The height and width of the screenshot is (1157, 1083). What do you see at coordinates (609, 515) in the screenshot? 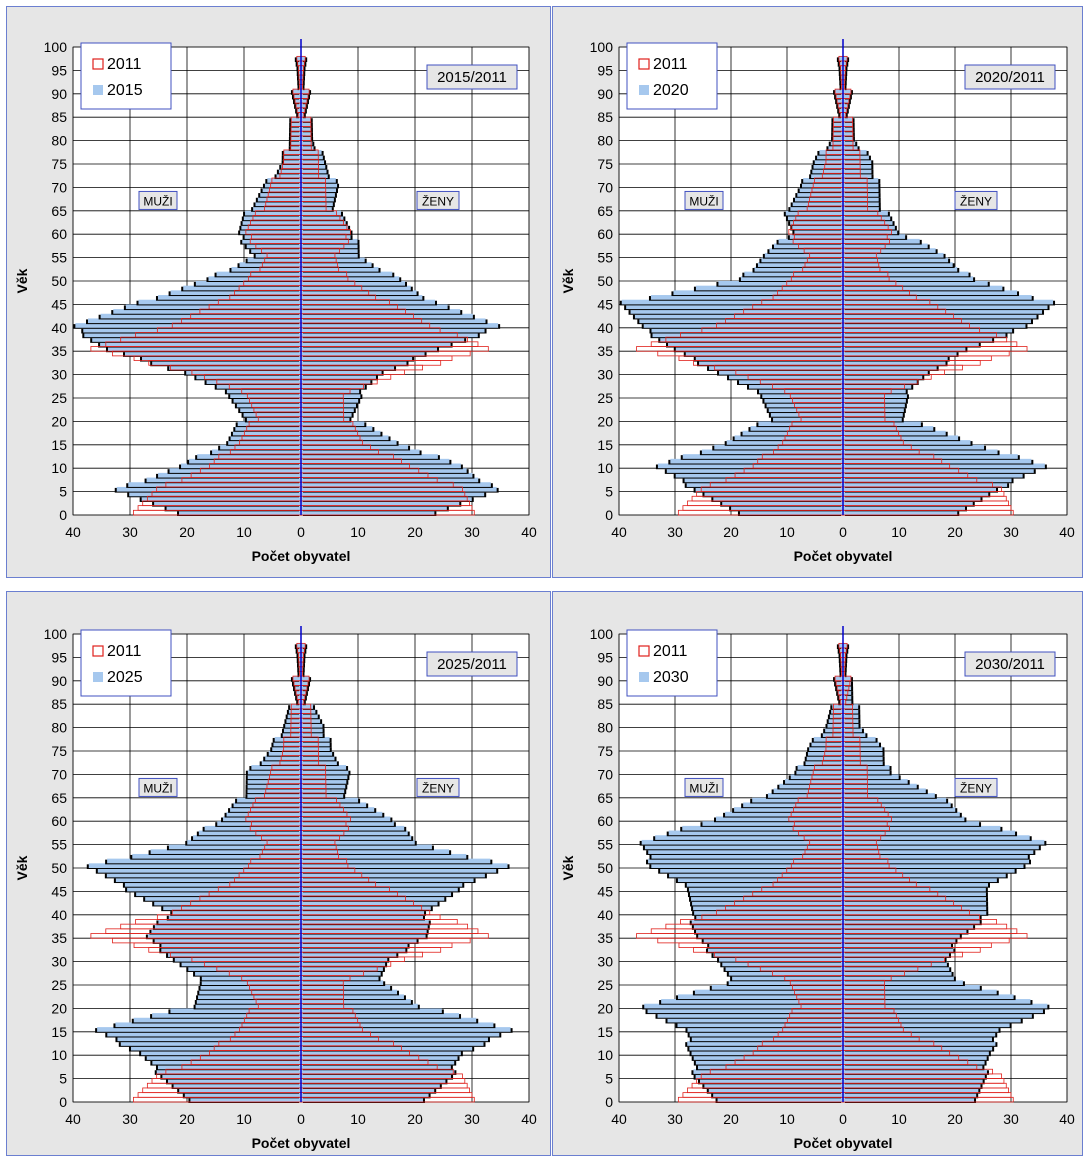
I see `y-tick-label: 0` at bounding box center [609, 515].